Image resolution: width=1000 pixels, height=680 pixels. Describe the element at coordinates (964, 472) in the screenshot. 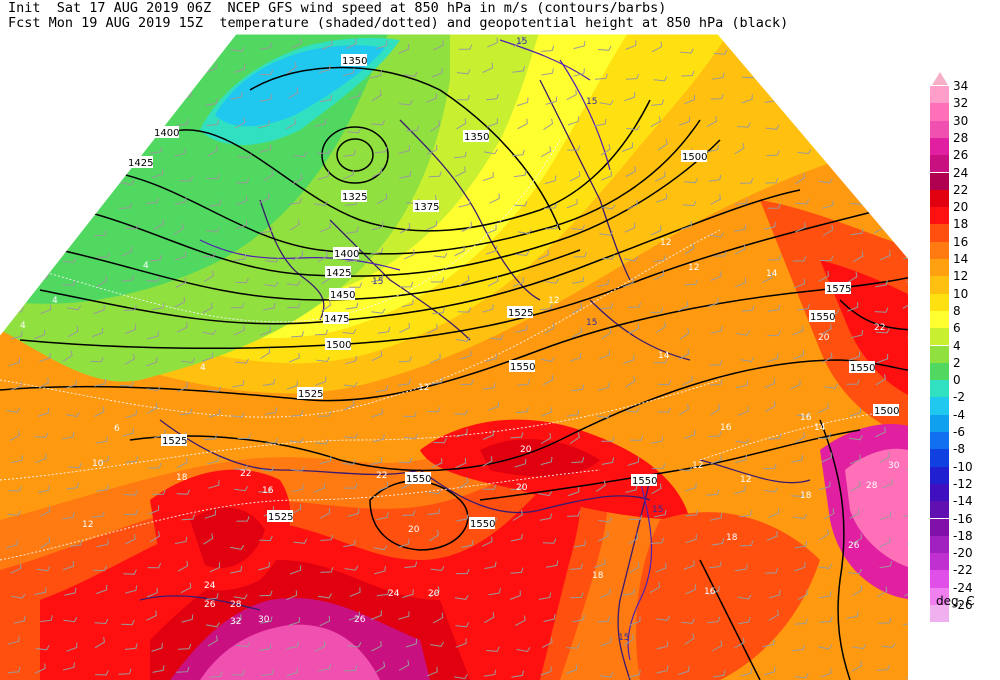

I see `legend-entry: -10` at that location.